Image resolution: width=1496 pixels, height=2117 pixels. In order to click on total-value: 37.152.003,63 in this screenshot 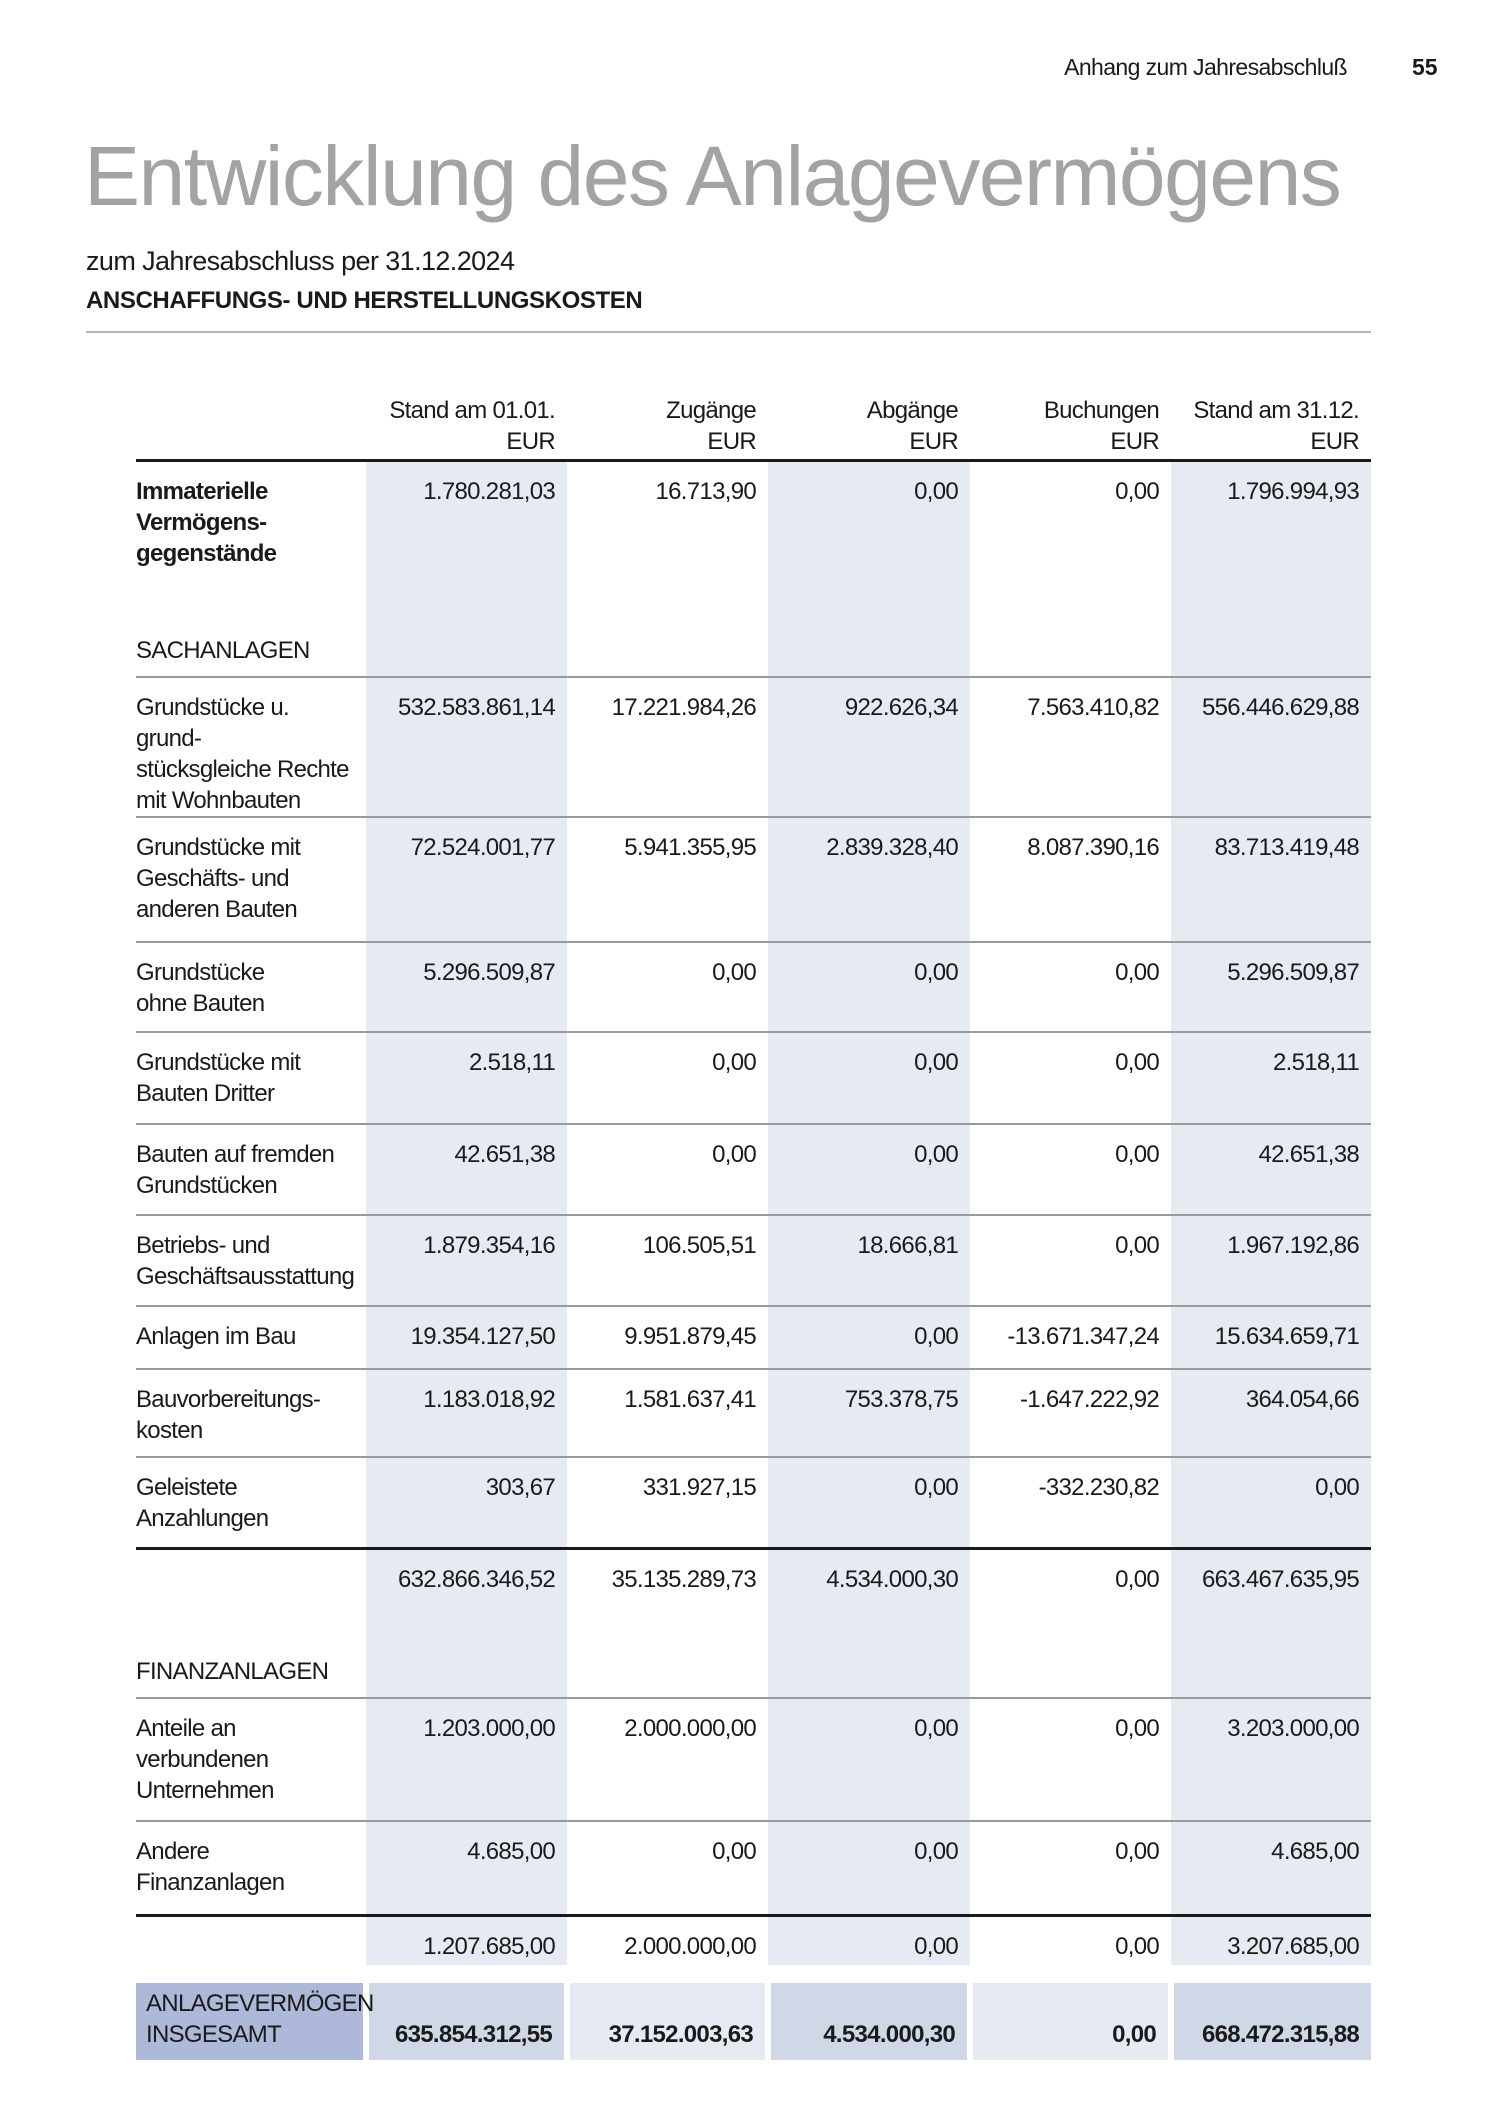, I will do `click(666, 2012)`.